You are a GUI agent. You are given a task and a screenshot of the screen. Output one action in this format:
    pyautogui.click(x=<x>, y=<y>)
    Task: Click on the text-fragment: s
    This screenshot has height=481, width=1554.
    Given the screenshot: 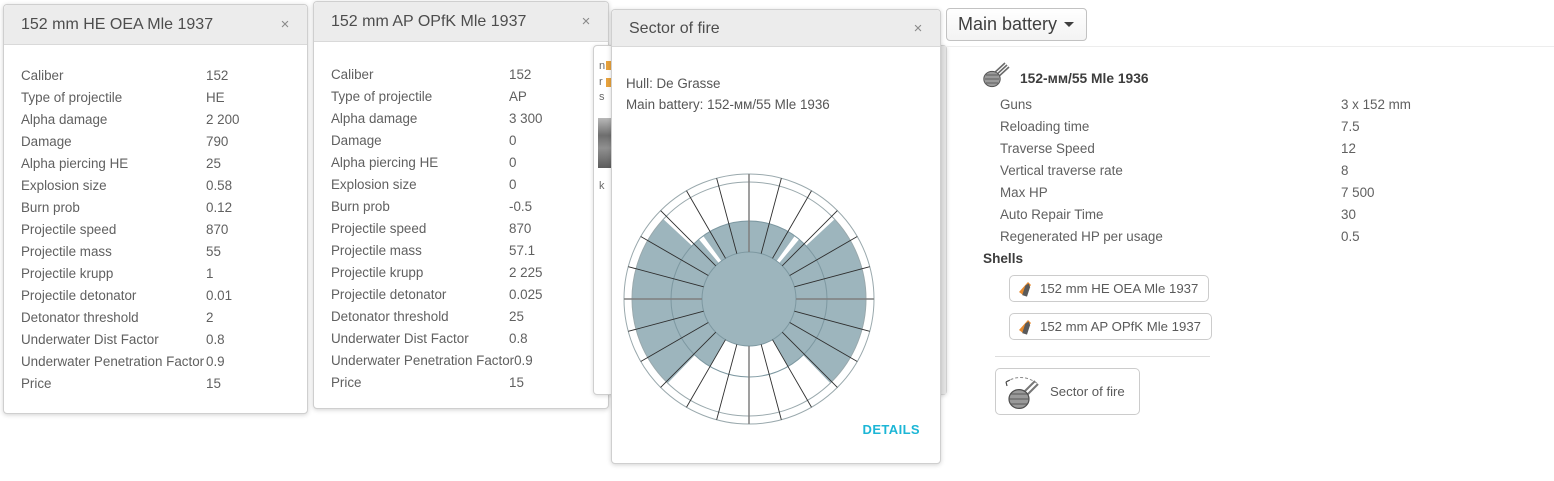 What is the action you would take?
    pyautogui.click(x=602, y=97)
    